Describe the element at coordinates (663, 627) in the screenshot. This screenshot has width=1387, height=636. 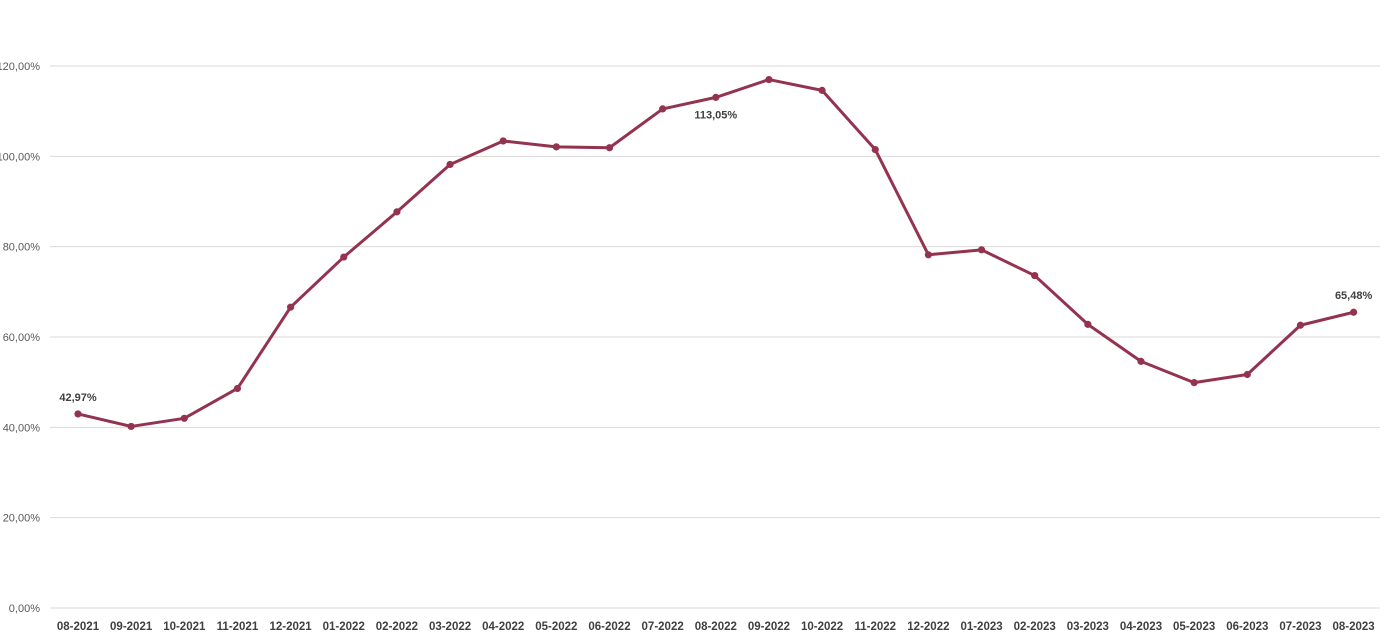
I see `x-tick-label: 07-2022` at that location.